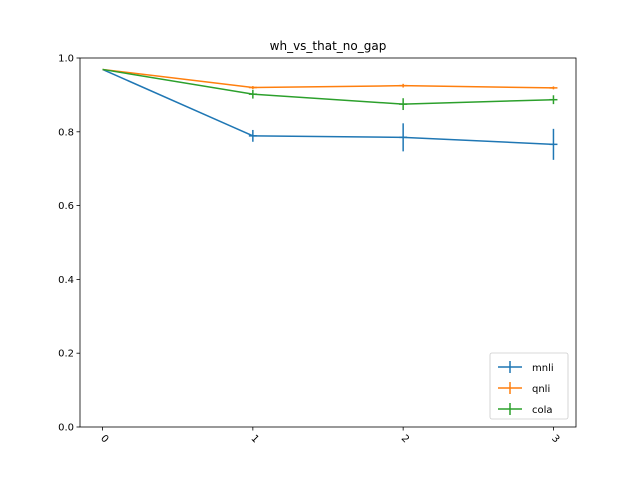  What do you see at coordinates (66, 280) in the screenshot?
I see `y-tick-label: 0.4` at bounding box center [66, 280].